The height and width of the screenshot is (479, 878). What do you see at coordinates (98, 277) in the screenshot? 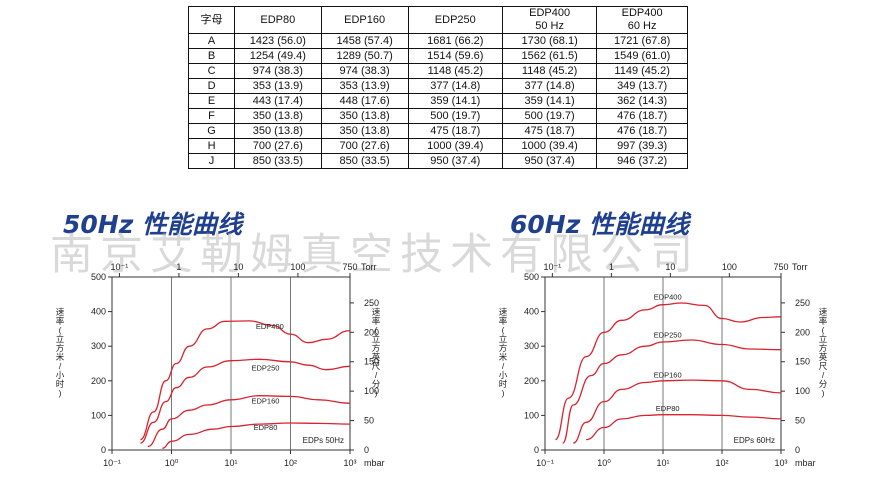
I see `y-tick-label-left: 500` at bounding box center [98, 277].